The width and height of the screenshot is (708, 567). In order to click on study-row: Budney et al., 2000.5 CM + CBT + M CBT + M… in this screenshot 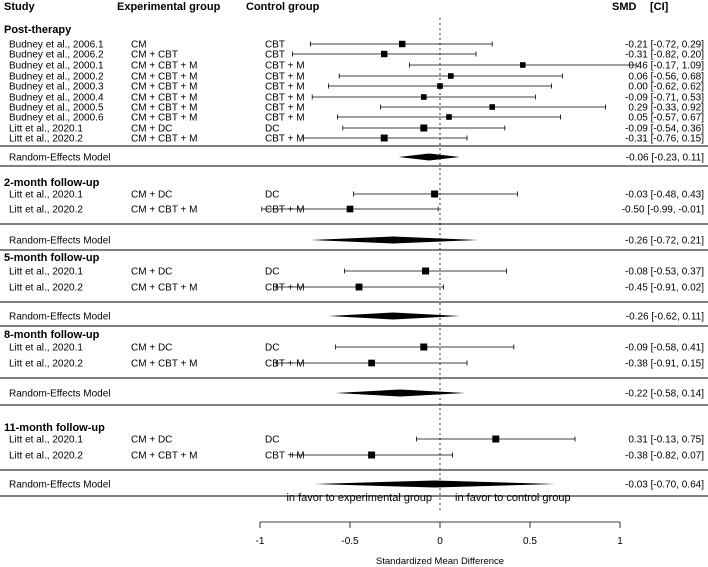, I will do `click(356, 108)`.